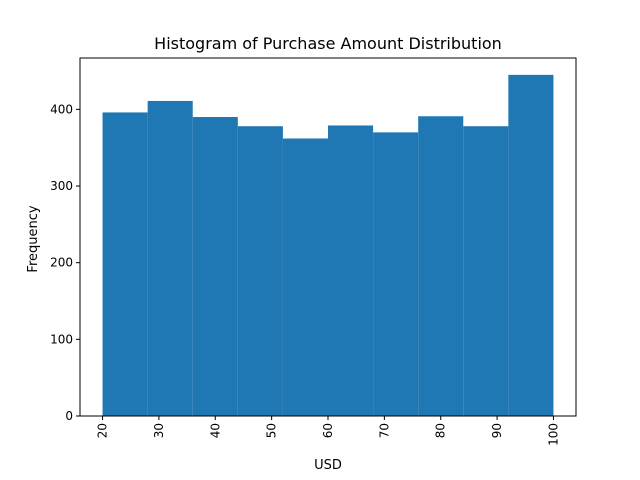  What do you see at coordinates (384, 430) in the screenshot?
I see `x-tick-label: 70` at bounding box center [384, 430].